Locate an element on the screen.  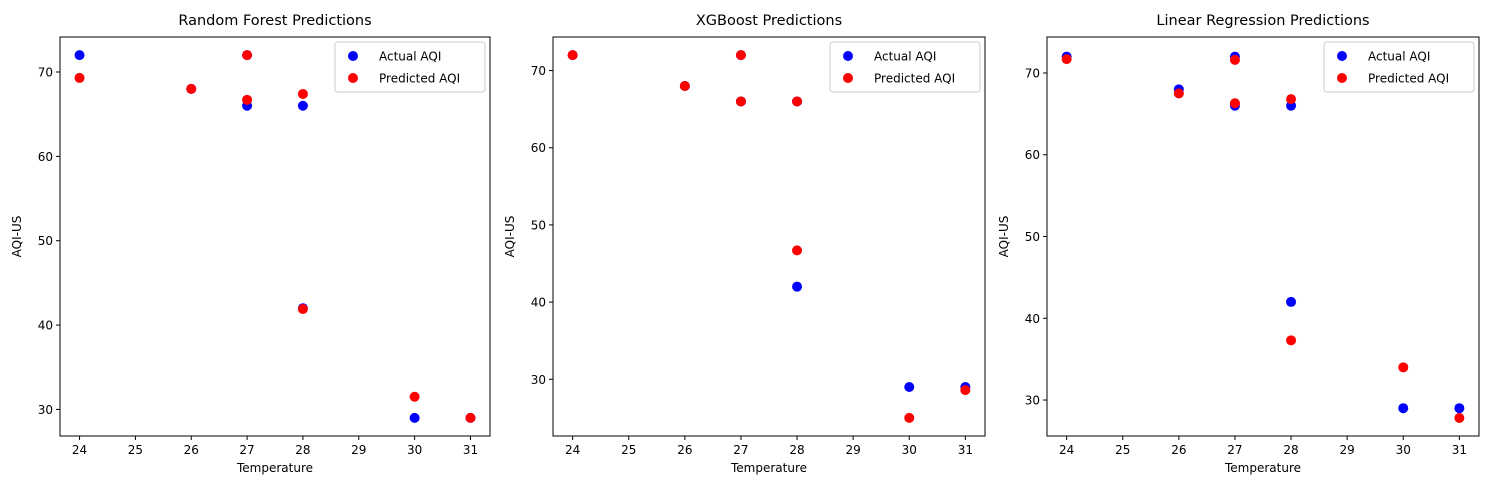
chart-title: Random Forest Predictions is located at coordinates (274, 21).